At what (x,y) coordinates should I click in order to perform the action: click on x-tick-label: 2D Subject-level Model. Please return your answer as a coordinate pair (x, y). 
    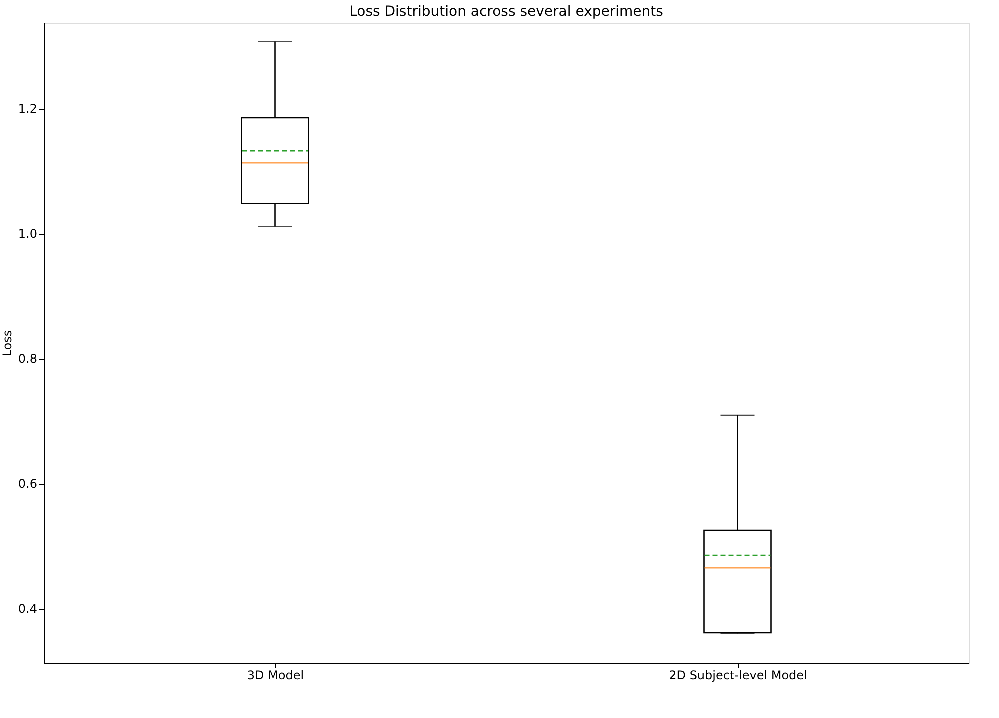
    Looking at the image, I should click on (738, 675).